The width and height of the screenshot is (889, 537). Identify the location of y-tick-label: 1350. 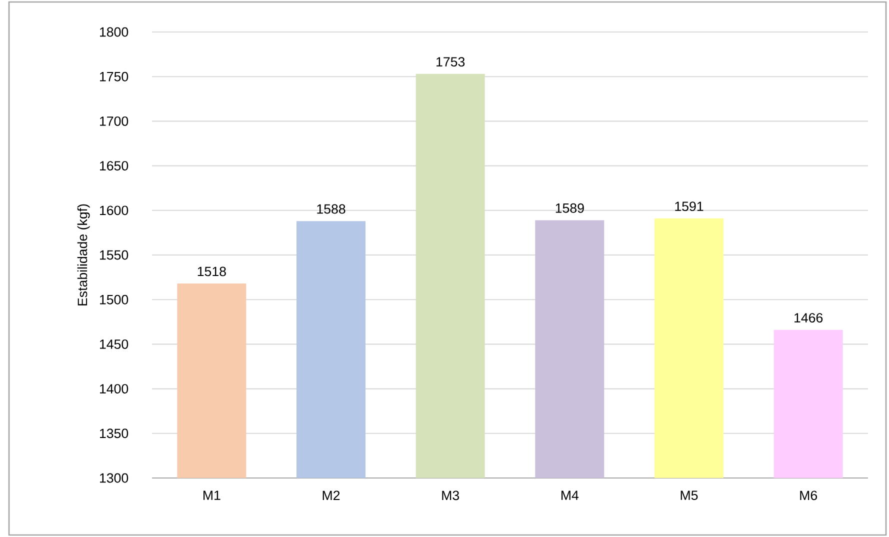
(114, 433).